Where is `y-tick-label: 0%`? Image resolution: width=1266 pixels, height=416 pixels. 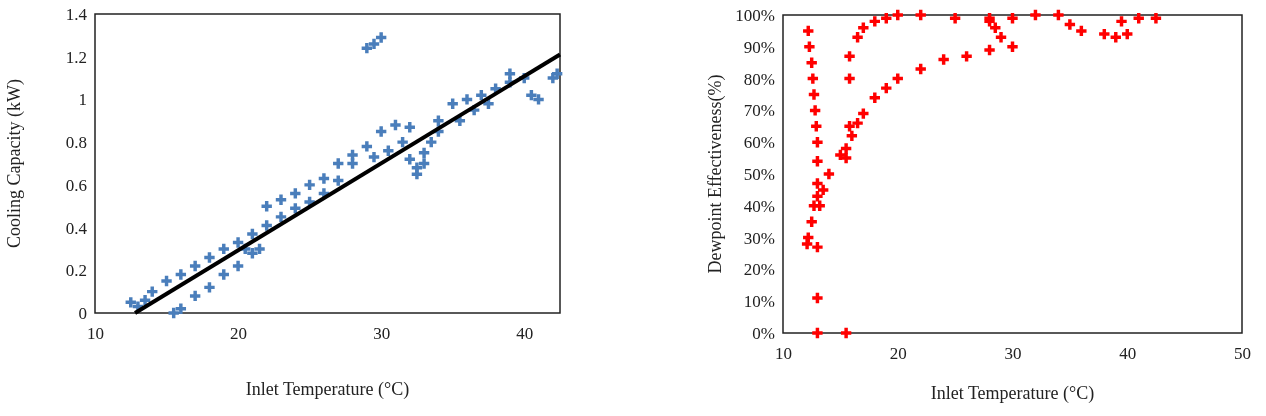 y-tick-label: 0% is located at coordinates (763, 333).